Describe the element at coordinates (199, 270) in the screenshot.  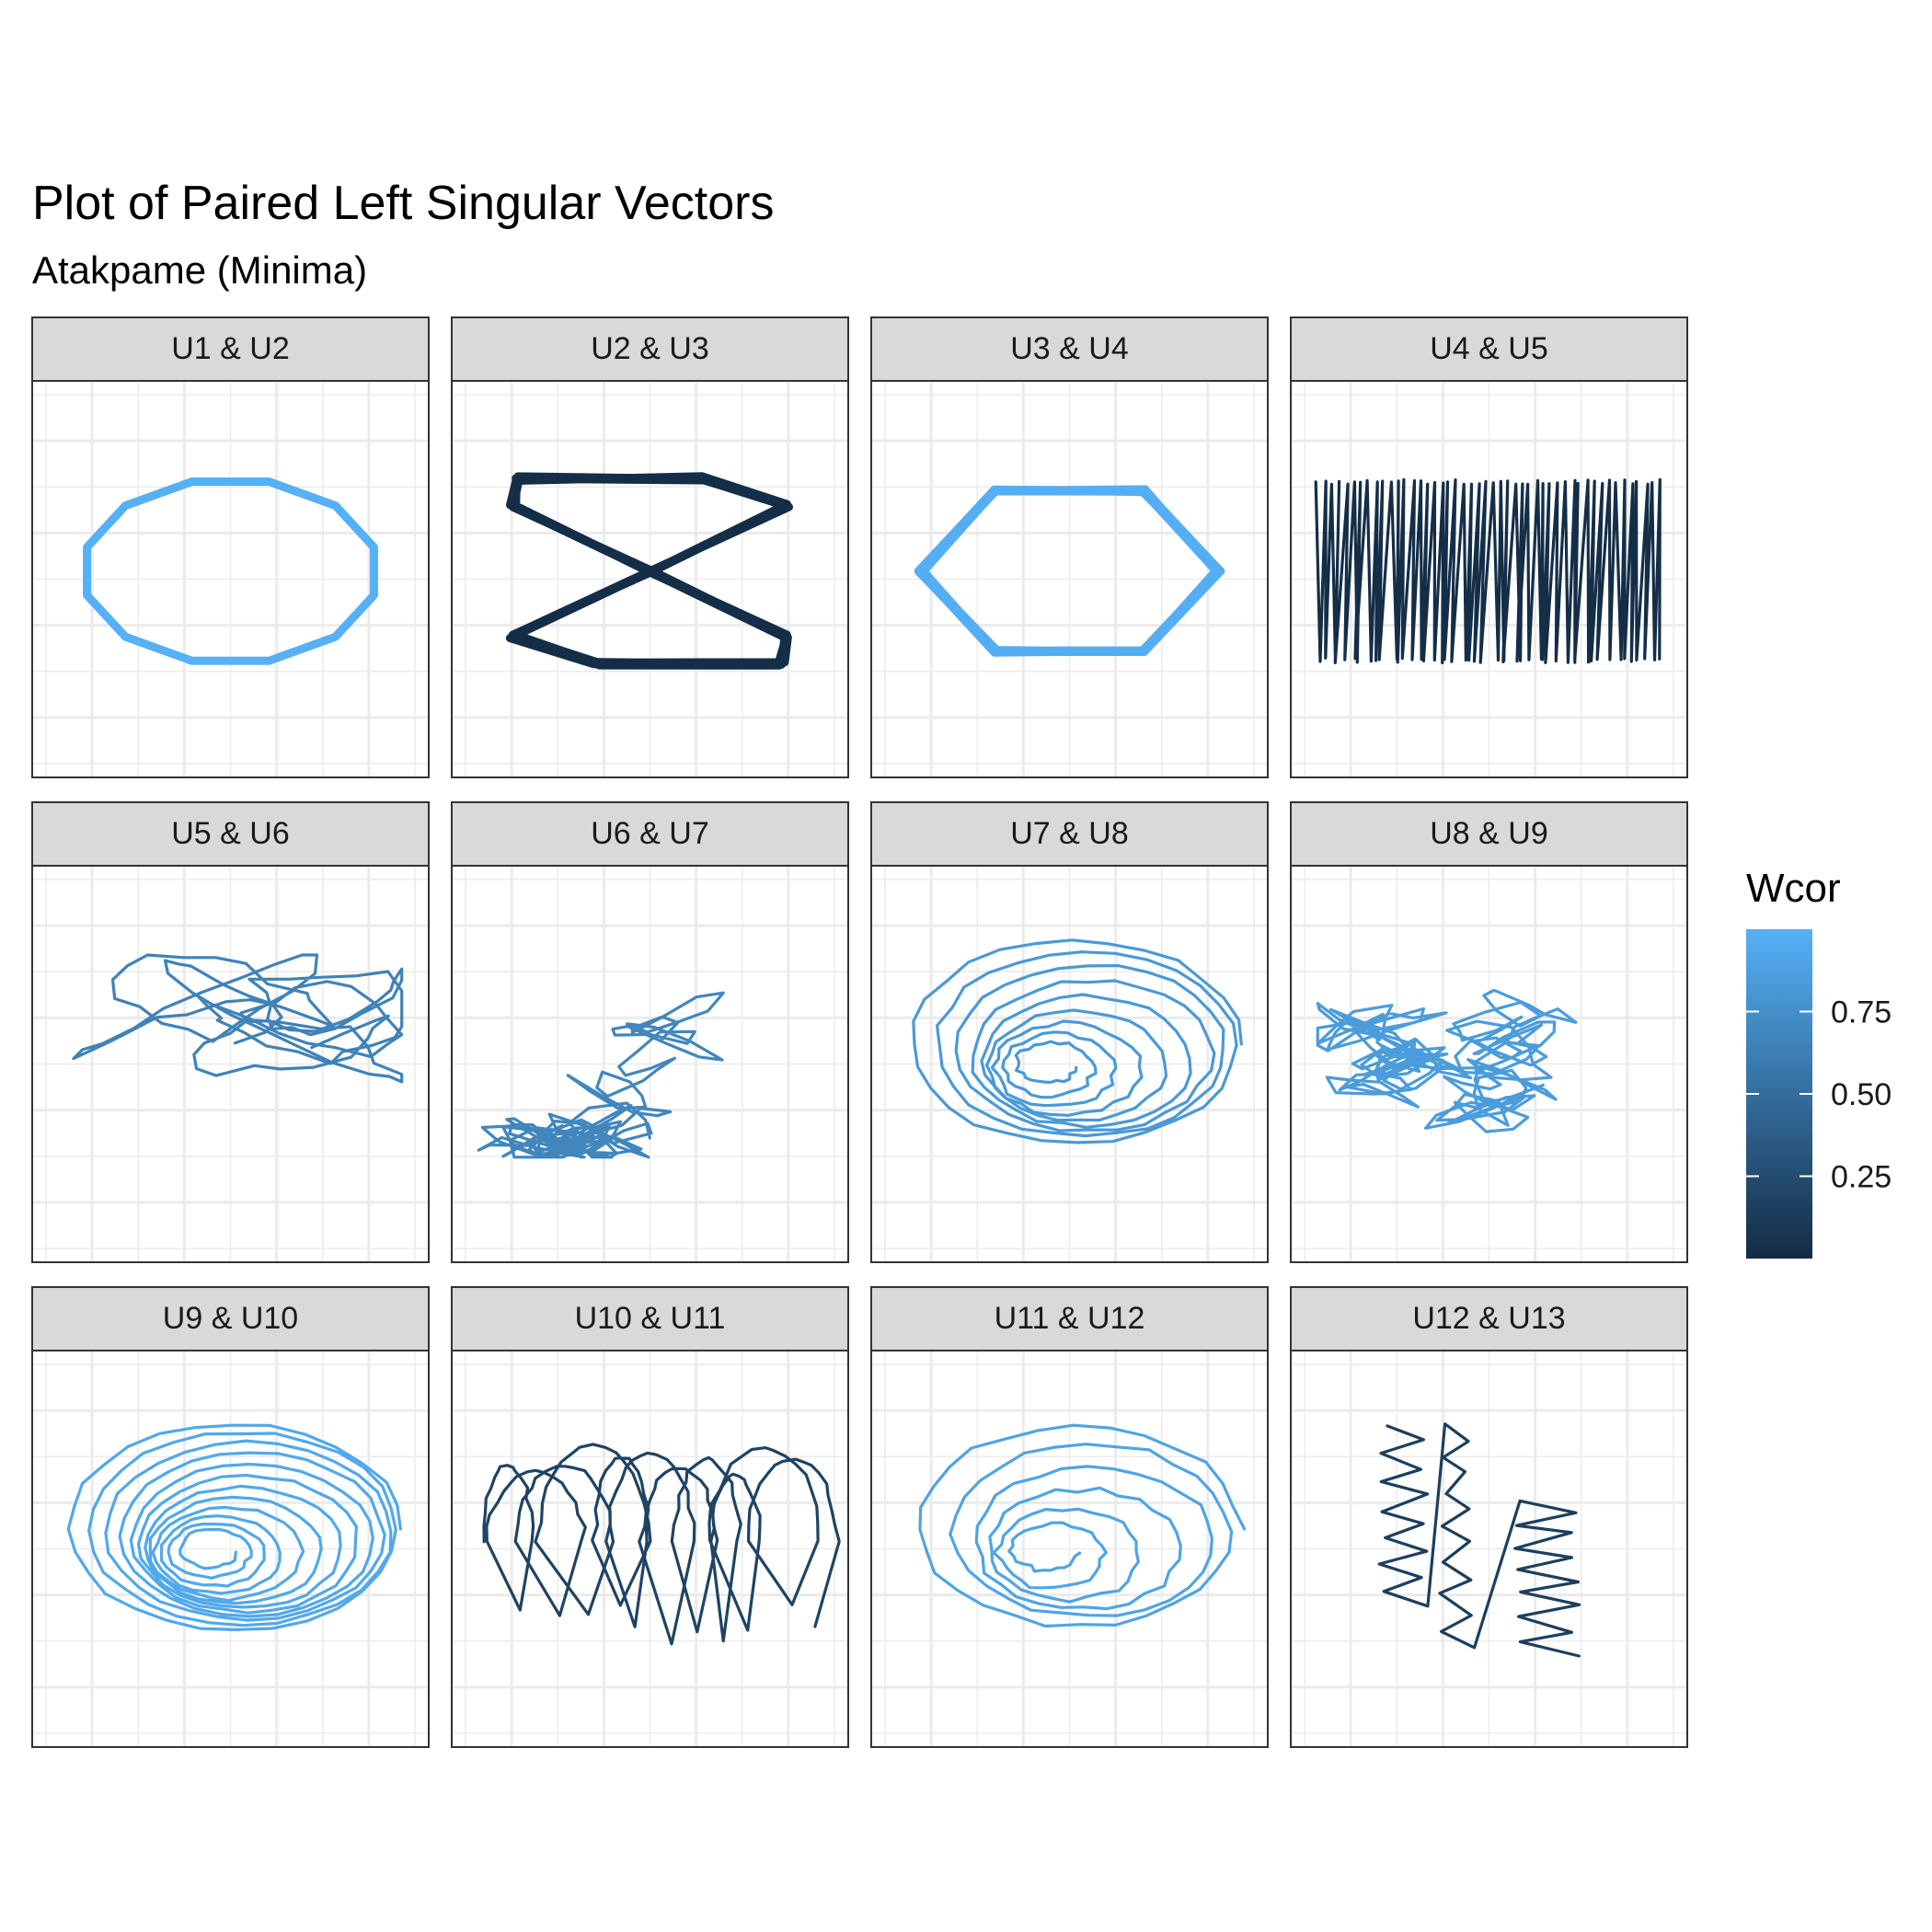
I see `chart-subtitle: Atakpame (Minima)` at that location.